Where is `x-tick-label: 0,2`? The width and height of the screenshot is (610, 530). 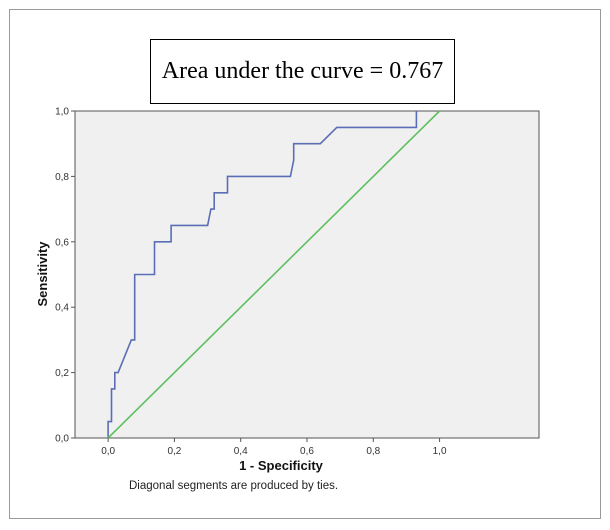
x-tick-label: 0,2 is located at coordinates (174, 451).